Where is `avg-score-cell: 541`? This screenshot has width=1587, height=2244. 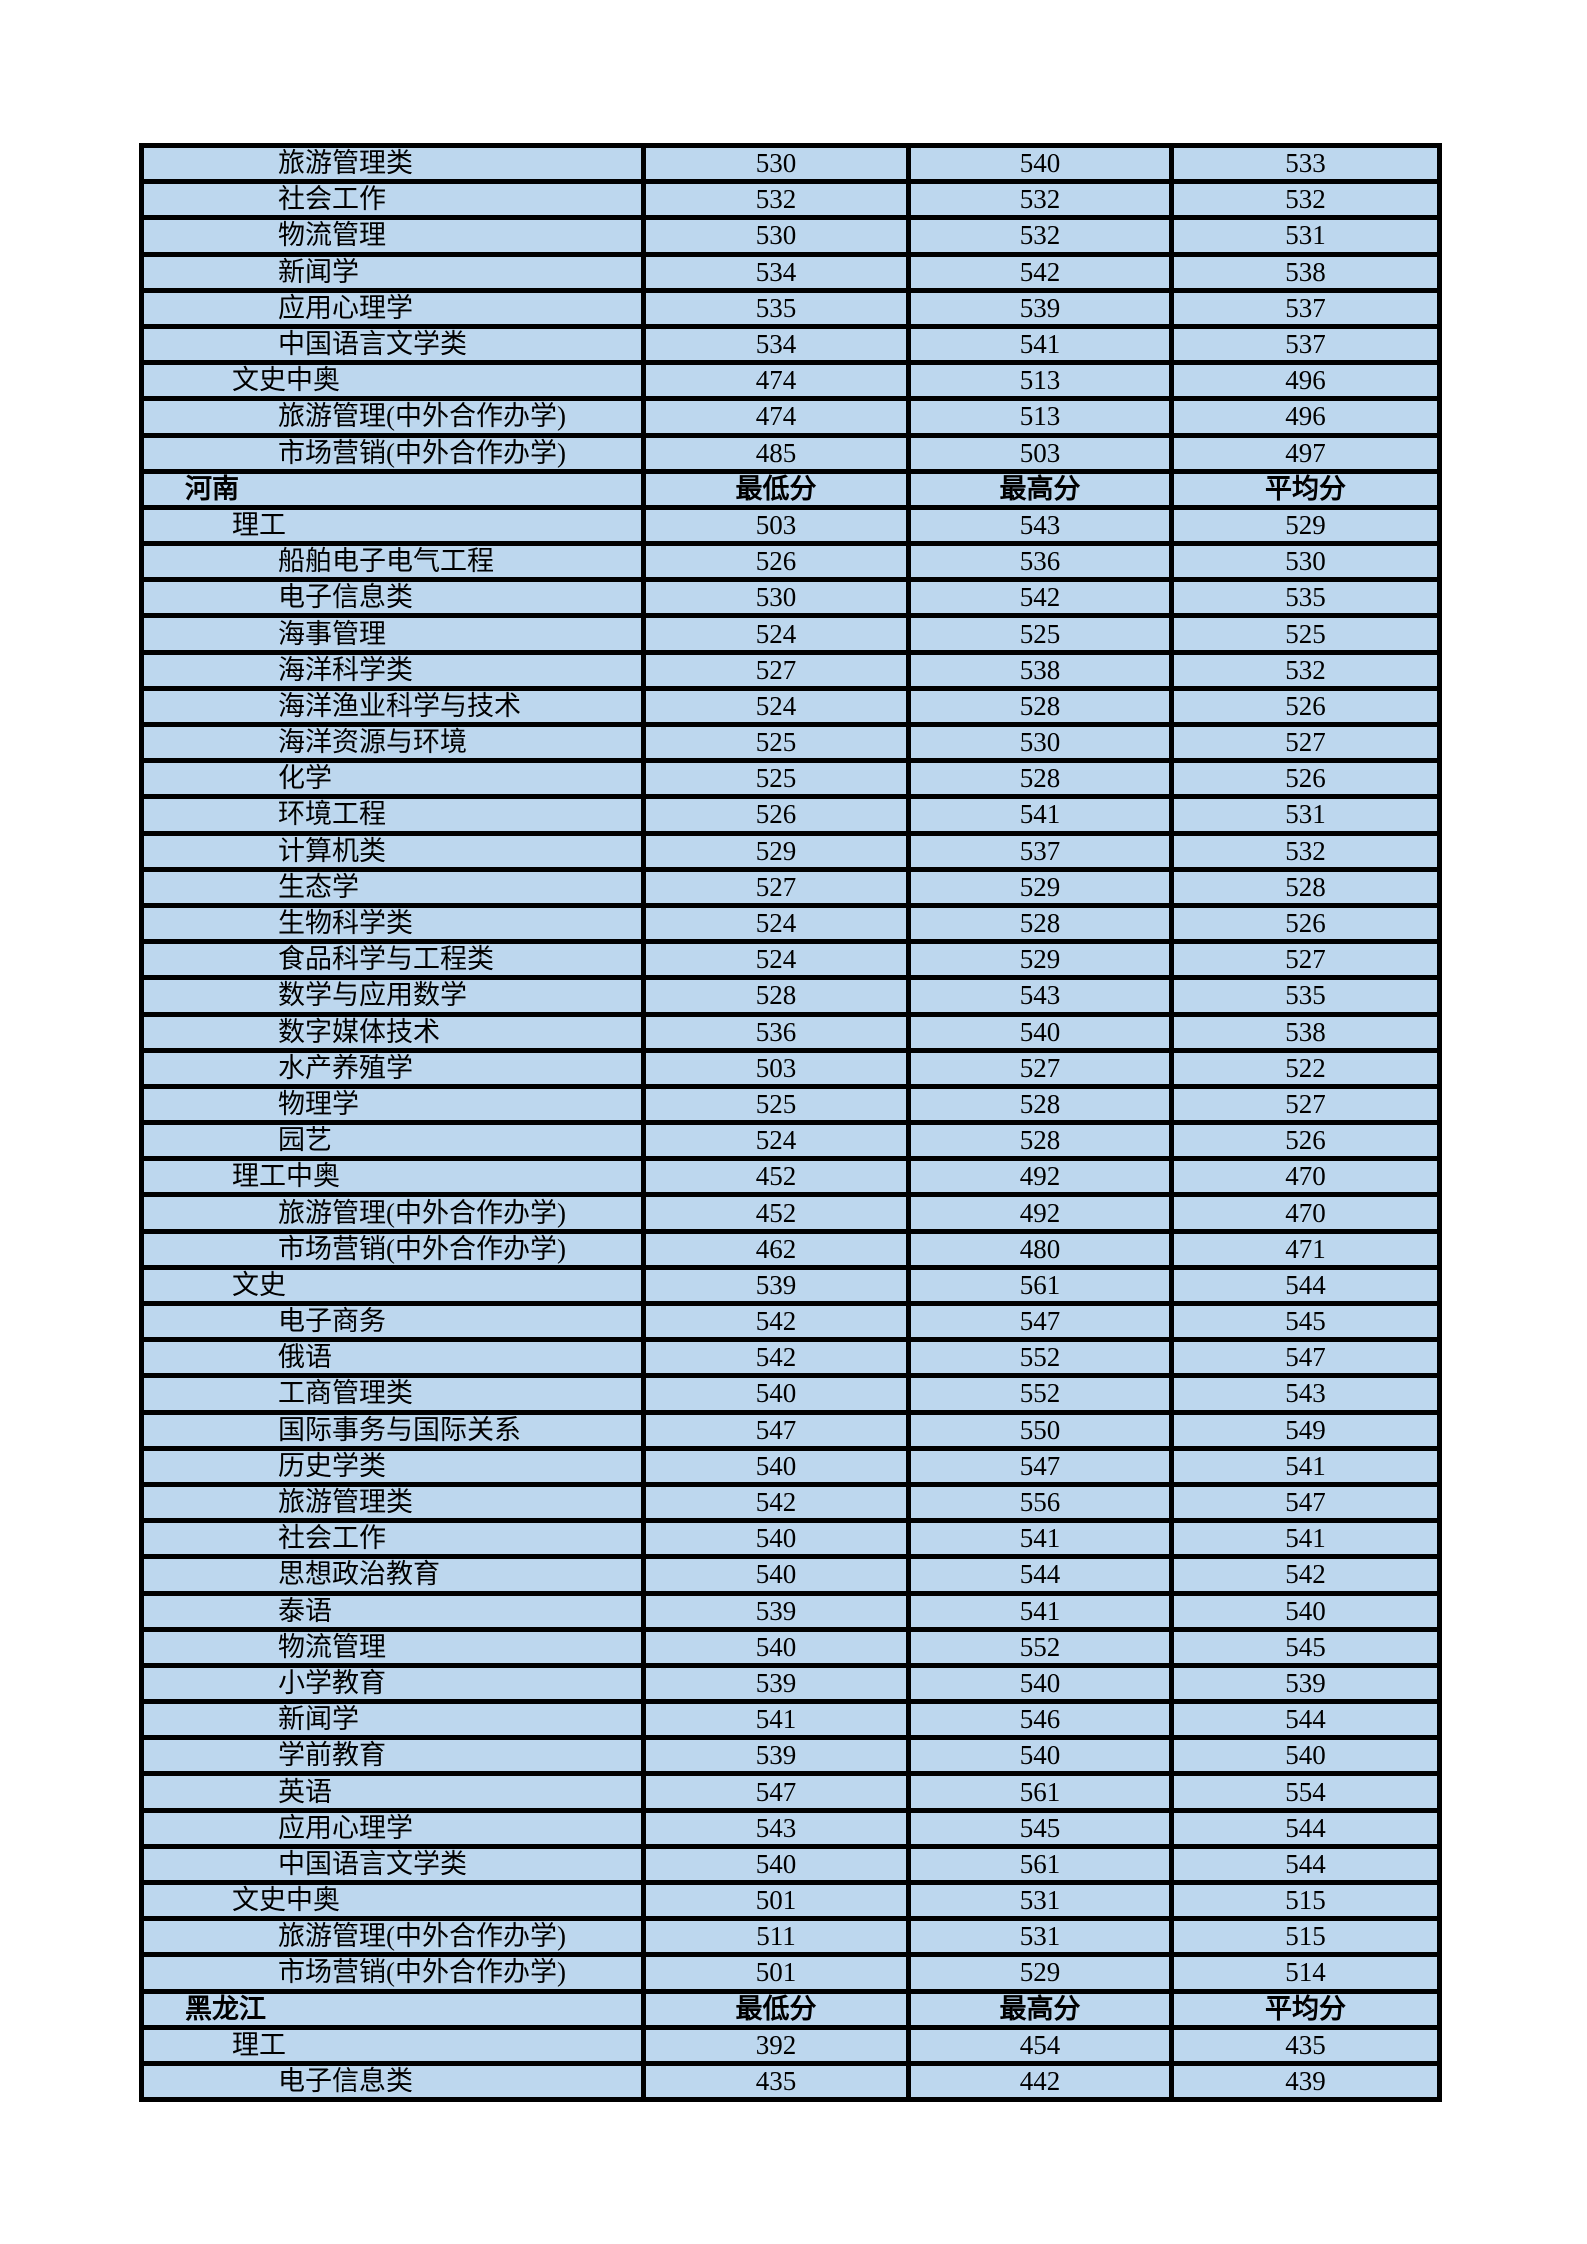 avg-score-cell: 541 is located at coordinates (1305, 1539).